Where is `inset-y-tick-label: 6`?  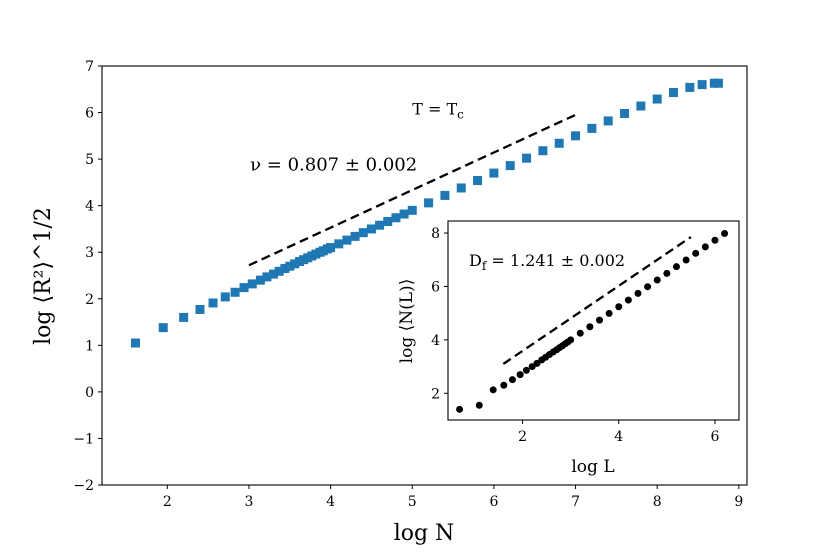 inset-y-tick-label: 6 is located at coordinates (435, 287).